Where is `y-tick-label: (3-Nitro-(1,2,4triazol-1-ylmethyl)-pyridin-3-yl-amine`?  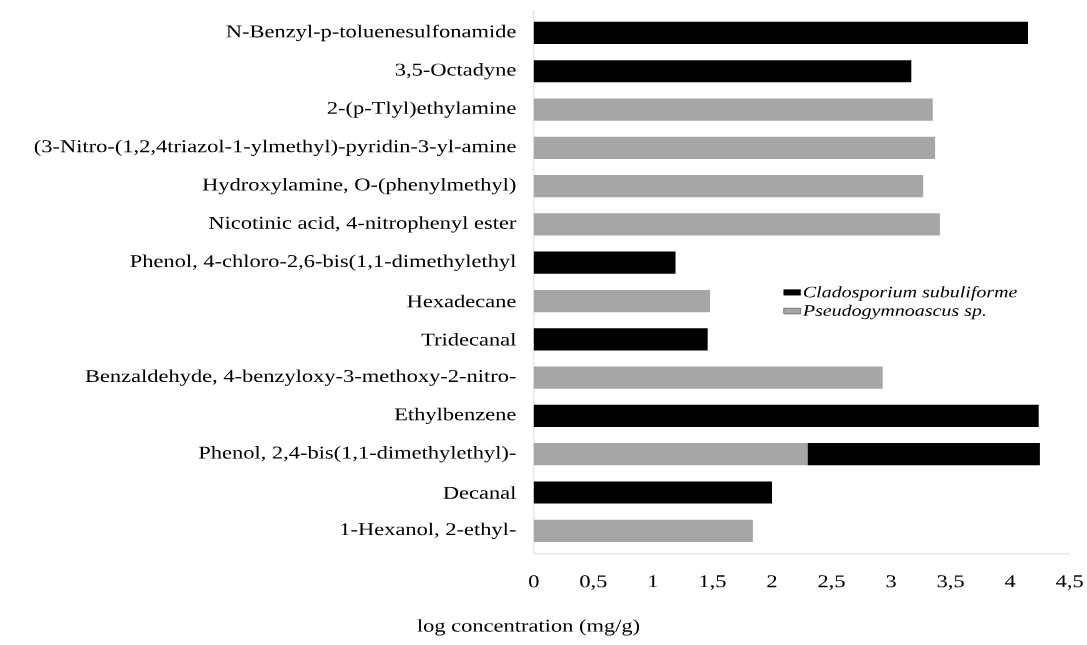 y-tick-label: (3-Nitro-(1,2,4triazol-1-ylmethyl)-pyridin-3-yl-amine is located at coordinates (275, 148).